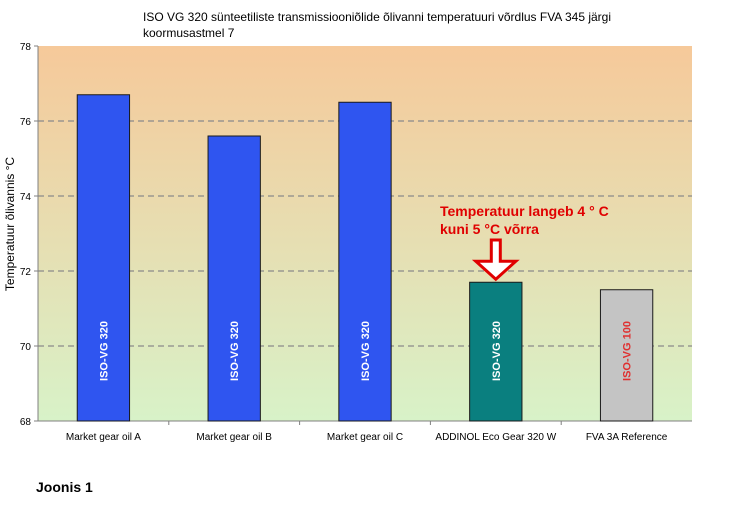 The height and width of the screenshot is (519, 754). I want to click on y-tick-label: 68, so click(26, 422).